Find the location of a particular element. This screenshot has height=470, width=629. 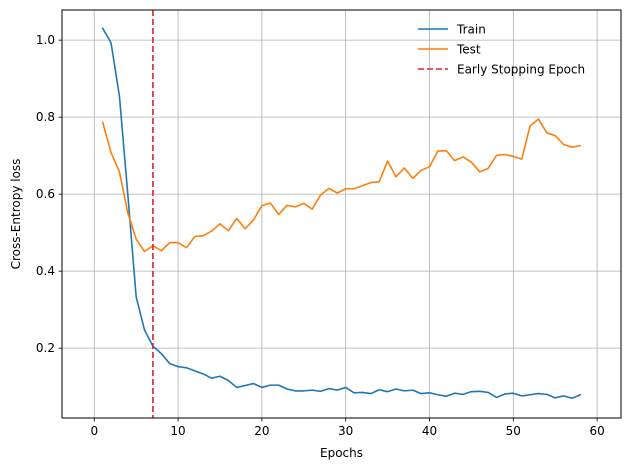

legend: Train Test Early Stopping Epoch is located at coordinates (501, 50).